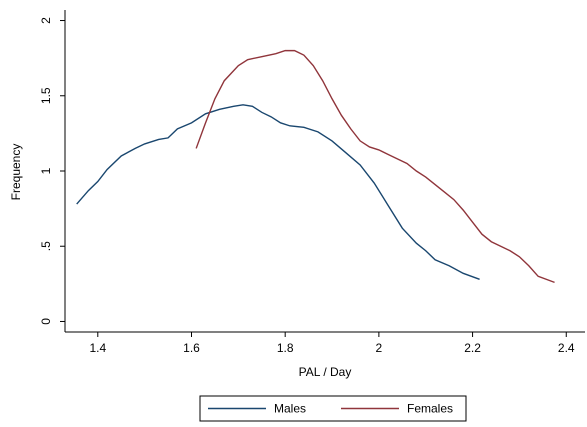 The width and height of the screenshot is (587, 427). Describe the element at coordinates (472, 348) in the screenshot. I see `x-tick-label: 2.2` at that location.